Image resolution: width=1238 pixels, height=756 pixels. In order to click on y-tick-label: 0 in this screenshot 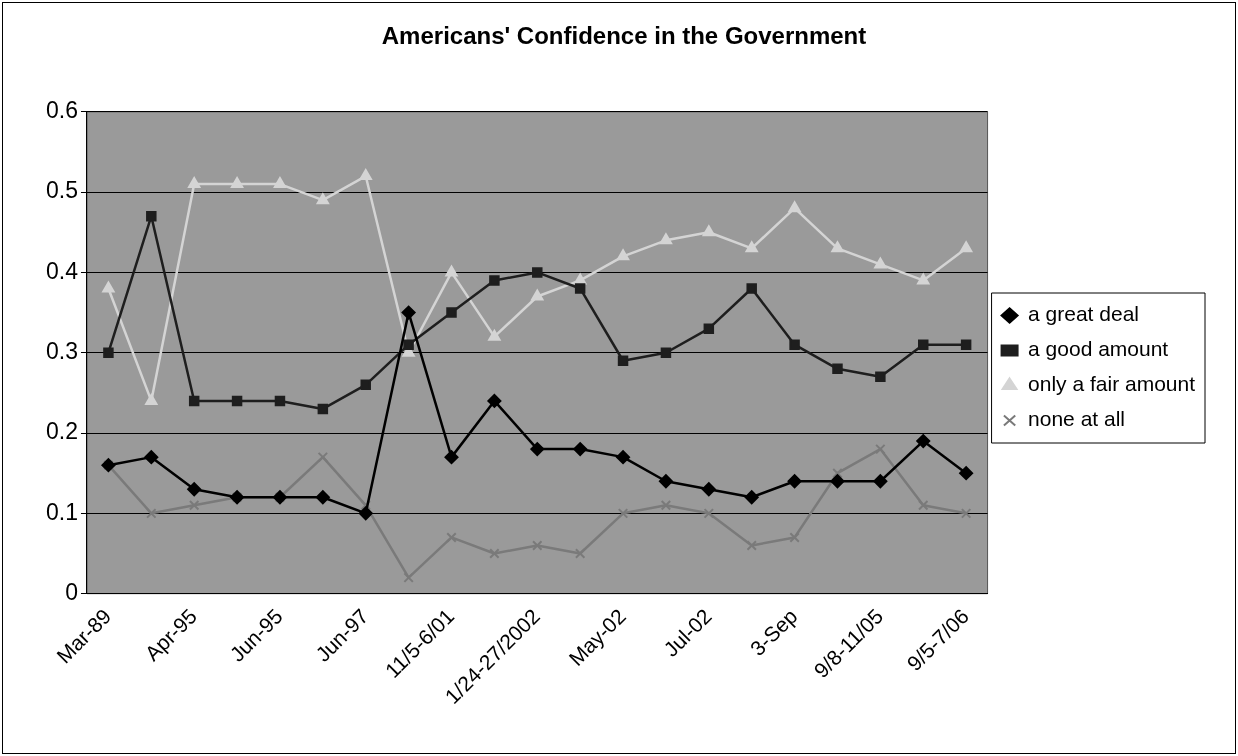, I will do `click(71, 592)`.